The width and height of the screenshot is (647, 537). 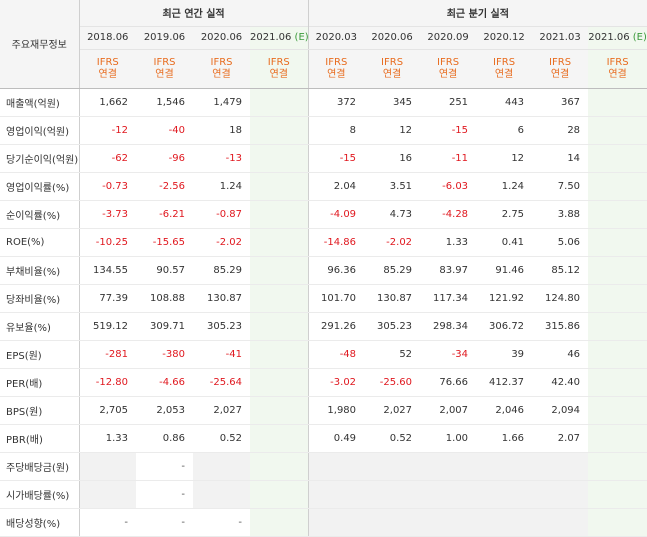 What do you see at coordinates (164, 410) in the screenshot?
I see `value-cell: 2,053` at bounding box center [164, 410].